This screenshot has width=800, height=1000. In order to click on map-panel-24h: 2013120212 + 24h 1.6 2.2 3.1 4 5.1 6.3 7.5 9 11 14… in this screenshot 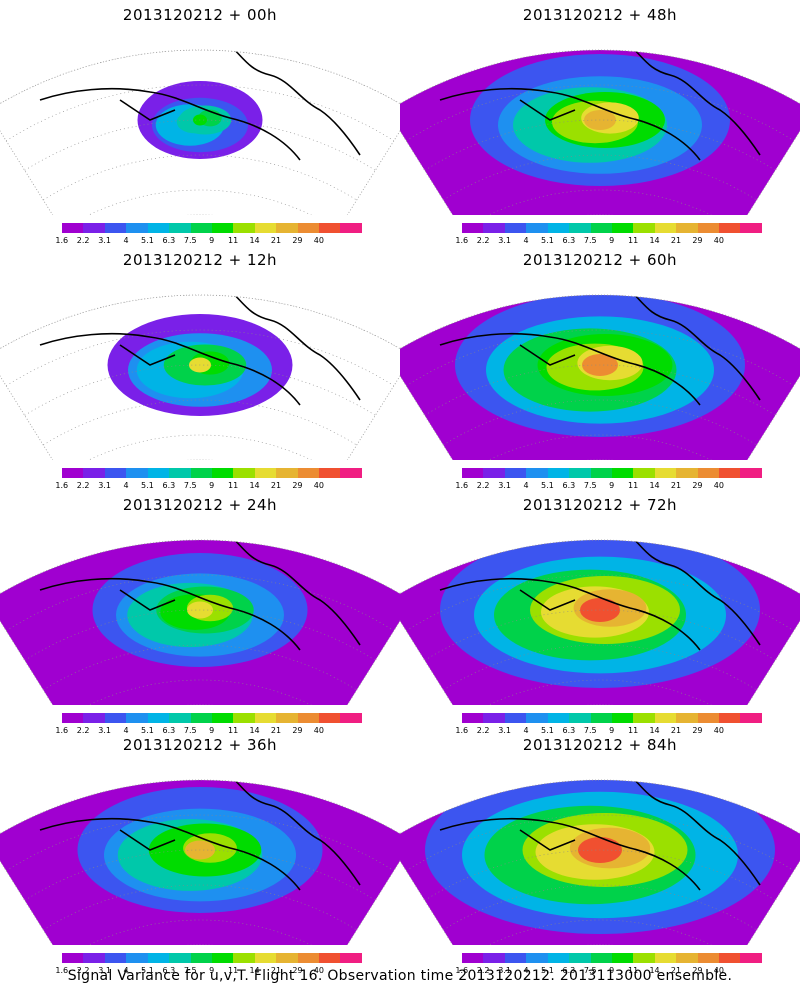, I will do `click(200, 612)`.